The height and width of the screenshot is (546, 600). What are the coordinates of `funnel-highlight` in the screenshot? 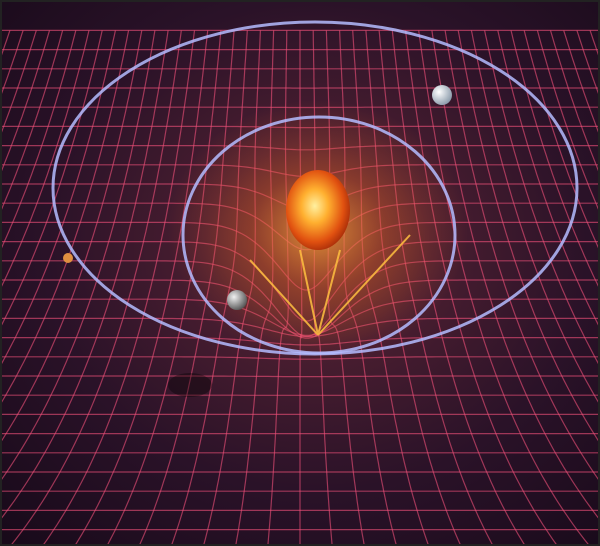 It's located at (330, 285).